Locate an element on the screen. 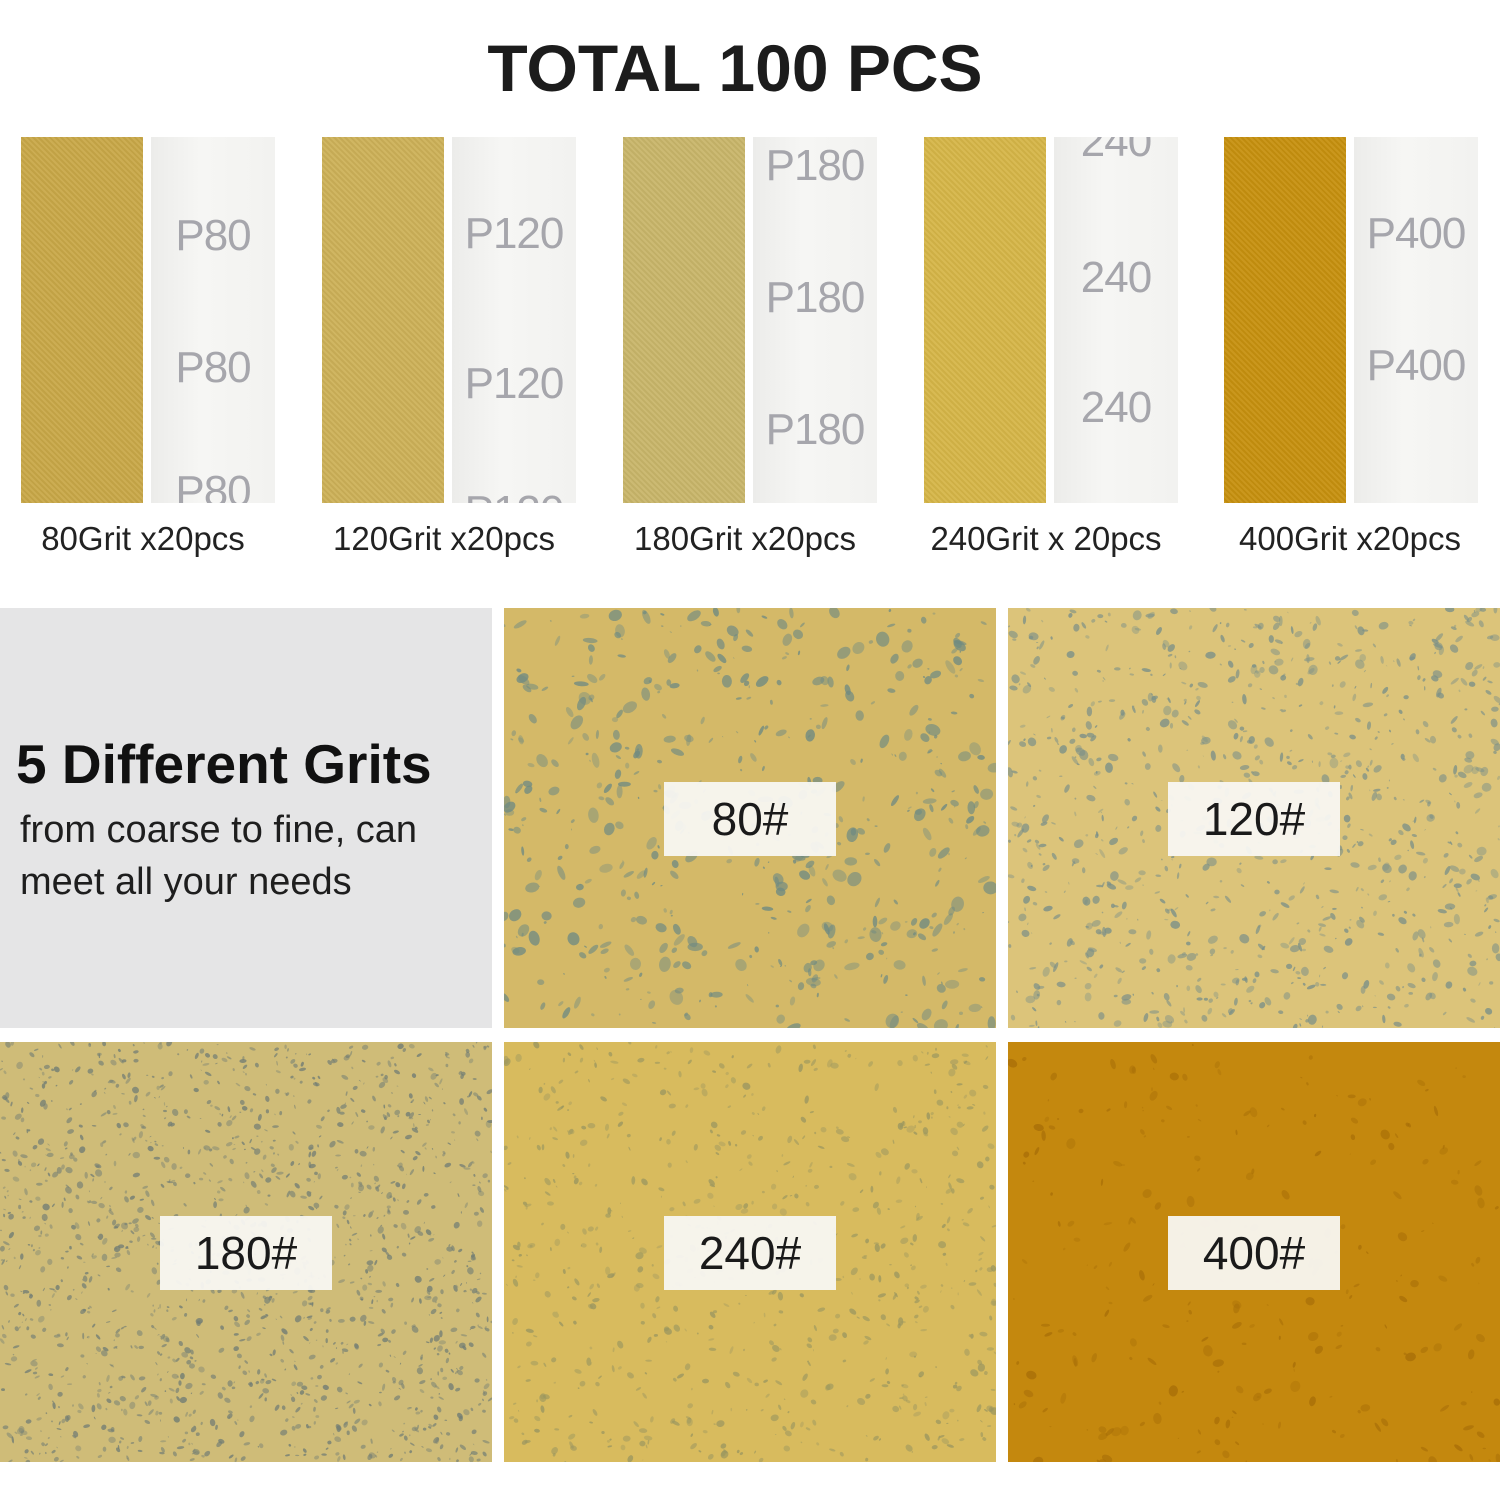 The width and height of the screenshot is (1500, 1500). strip-pair-120: P120 P120 P120 is located at coordinates (450, 320).